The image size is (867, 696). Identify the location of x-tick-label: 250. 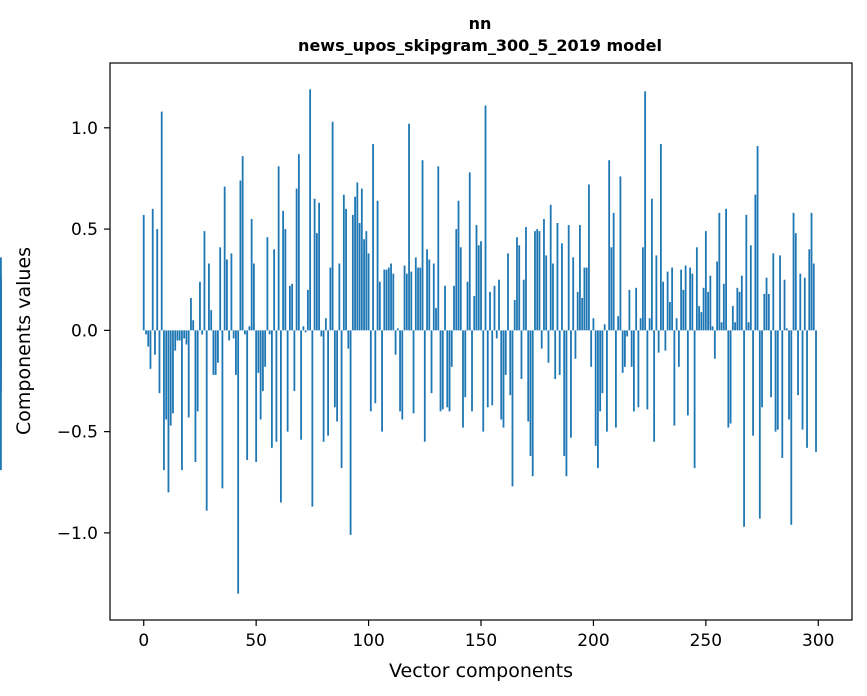
(706, 641).